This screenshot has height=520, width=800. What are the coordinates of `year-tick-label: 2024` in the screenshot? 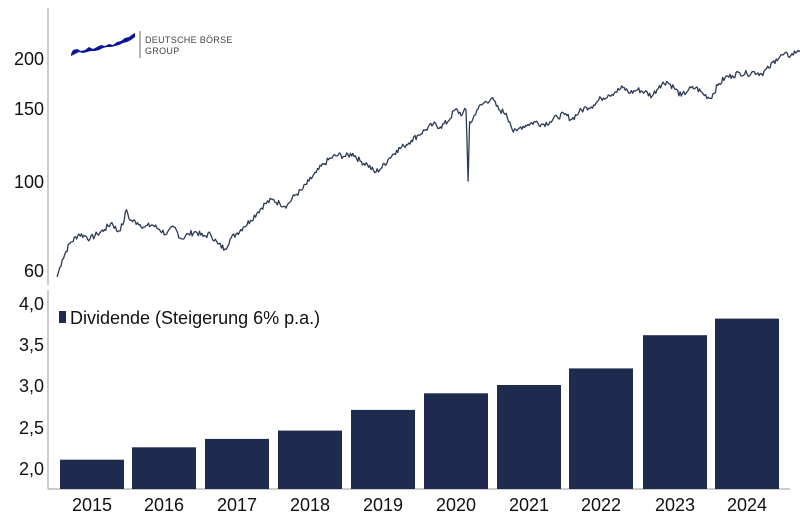 It's located at (747, 505).